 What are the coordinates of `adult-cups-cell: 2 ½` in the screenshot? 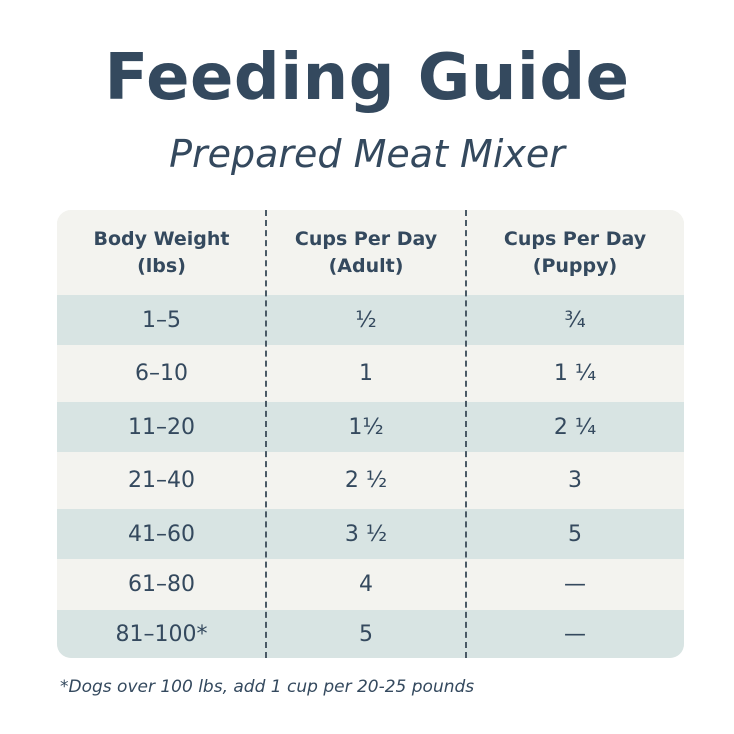 It's located at (366, 480).